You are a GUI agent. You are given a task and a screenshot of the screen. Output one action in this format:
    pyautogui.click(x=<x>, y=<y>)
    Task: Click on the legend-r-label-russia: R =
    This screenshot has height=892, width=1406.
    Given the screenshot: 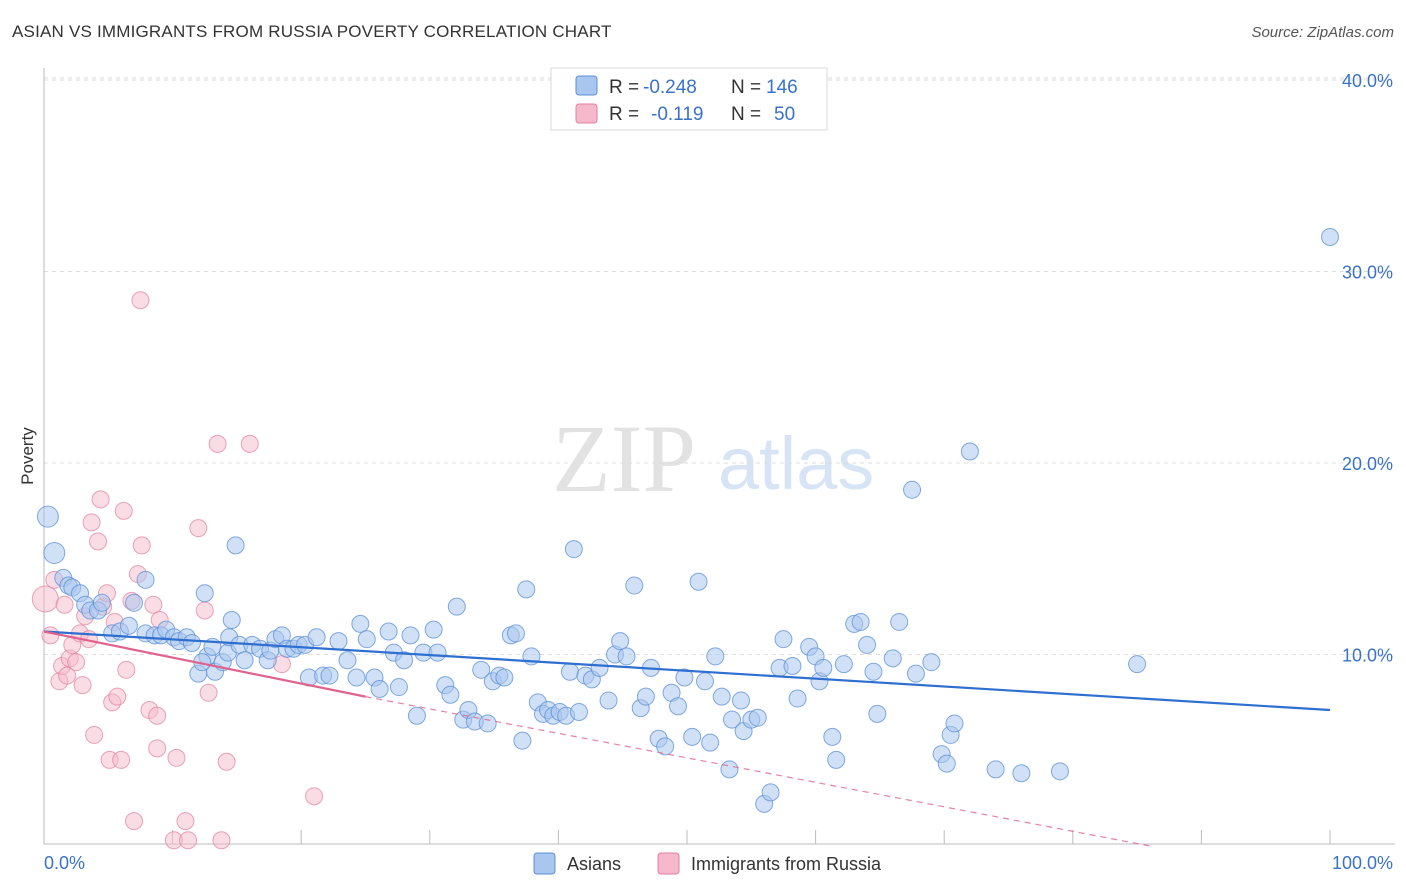 What is the action you would take?
    pyautogui.click(x=624, y=114)
    